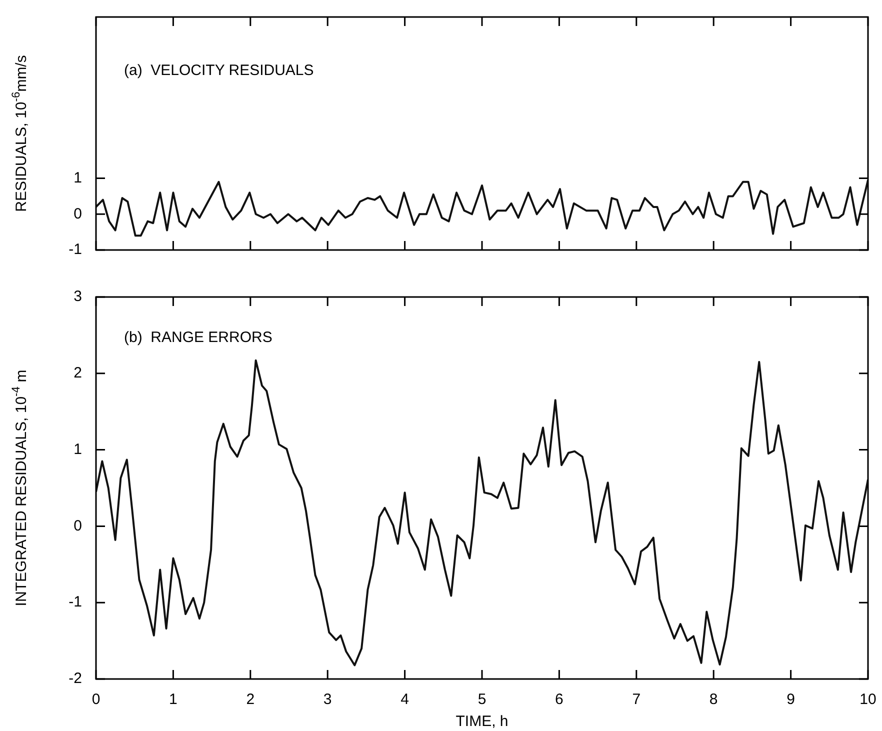 The image size is (882, 731). Describe the element at coordinates (636, 699) in the screenshot. I see `x-tick-label: 7` at that location.